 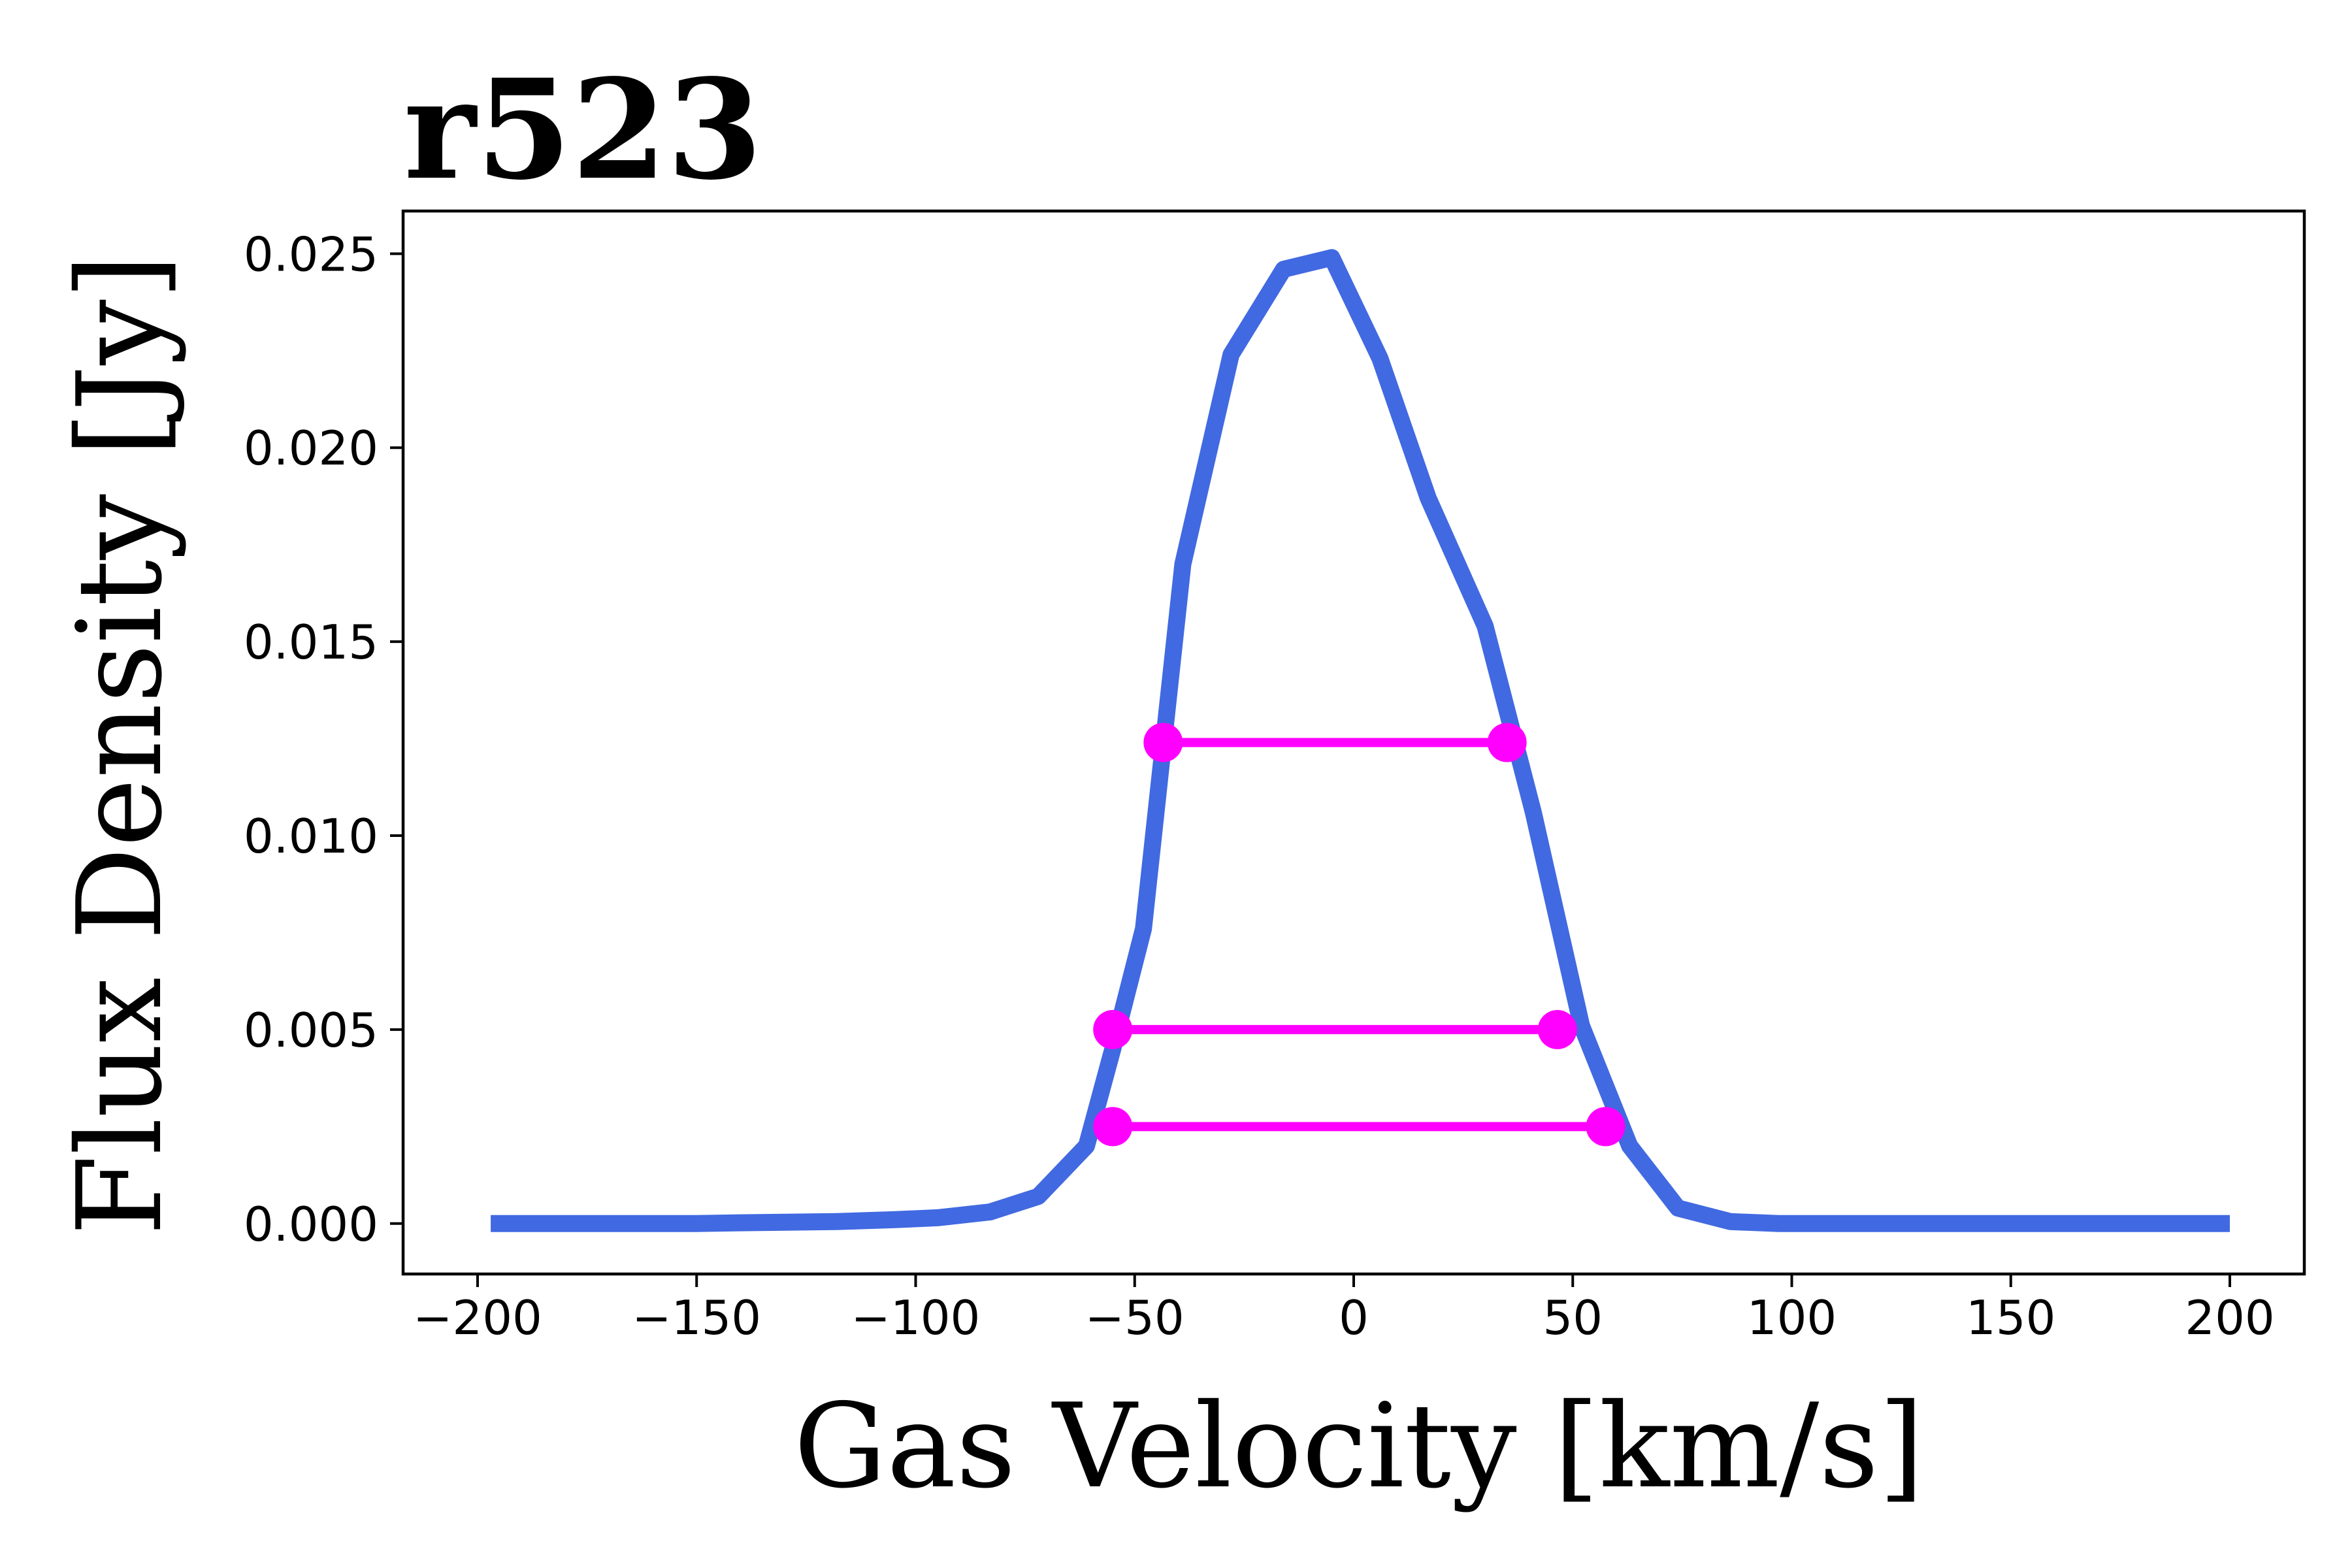 I want to click on y-axis-label: Flux Density [Jy], so click(x=120, y=744).